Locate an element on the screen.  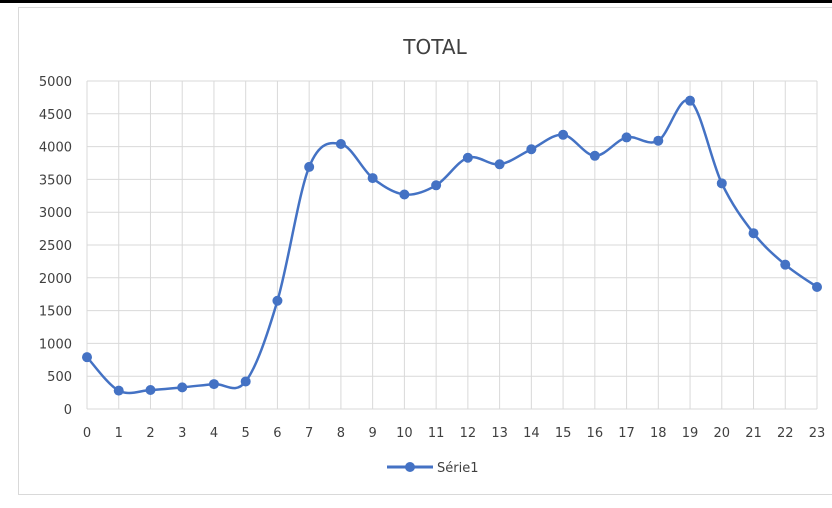
legend-label: Série1 is located at coordinates (457, 468).